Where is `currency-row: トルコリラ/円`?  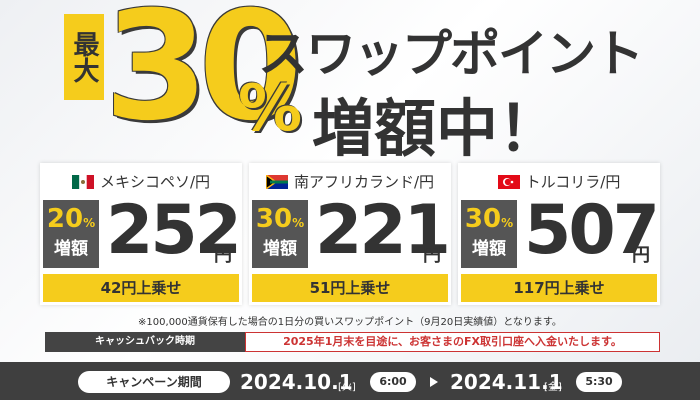
currency-row: トルコリラ/円 is located at coordinates (559, 181).